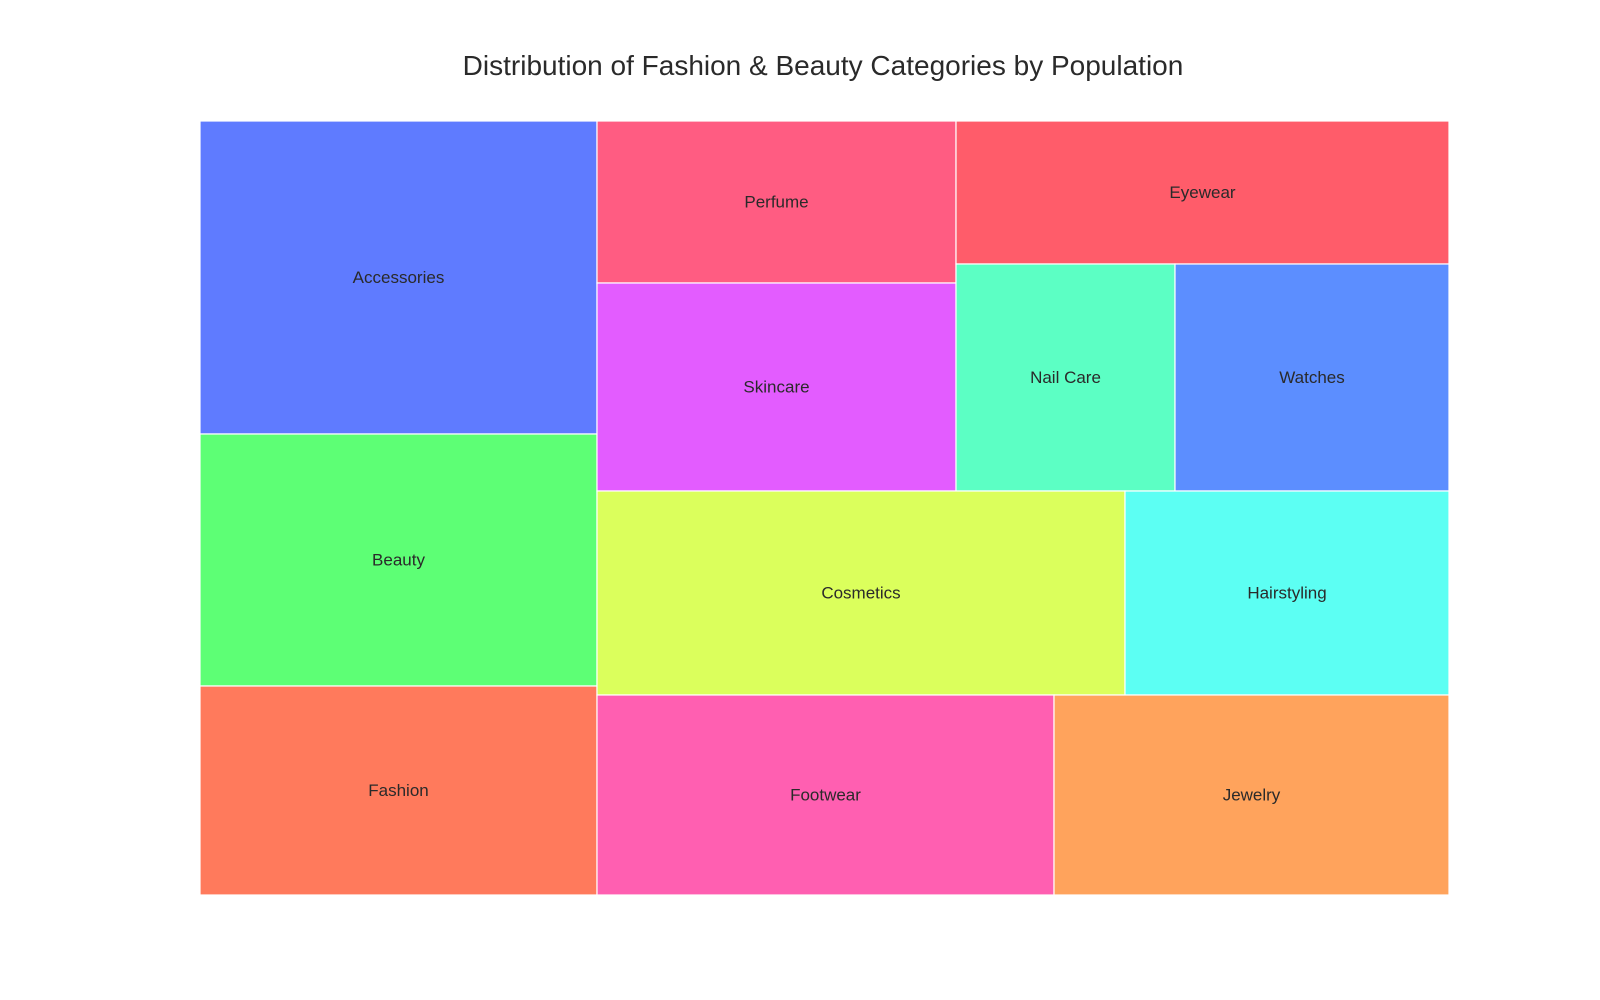 The image size is (1600, 1000). I want to click on tile-label-footwear: Footwear, so click(825, 795).